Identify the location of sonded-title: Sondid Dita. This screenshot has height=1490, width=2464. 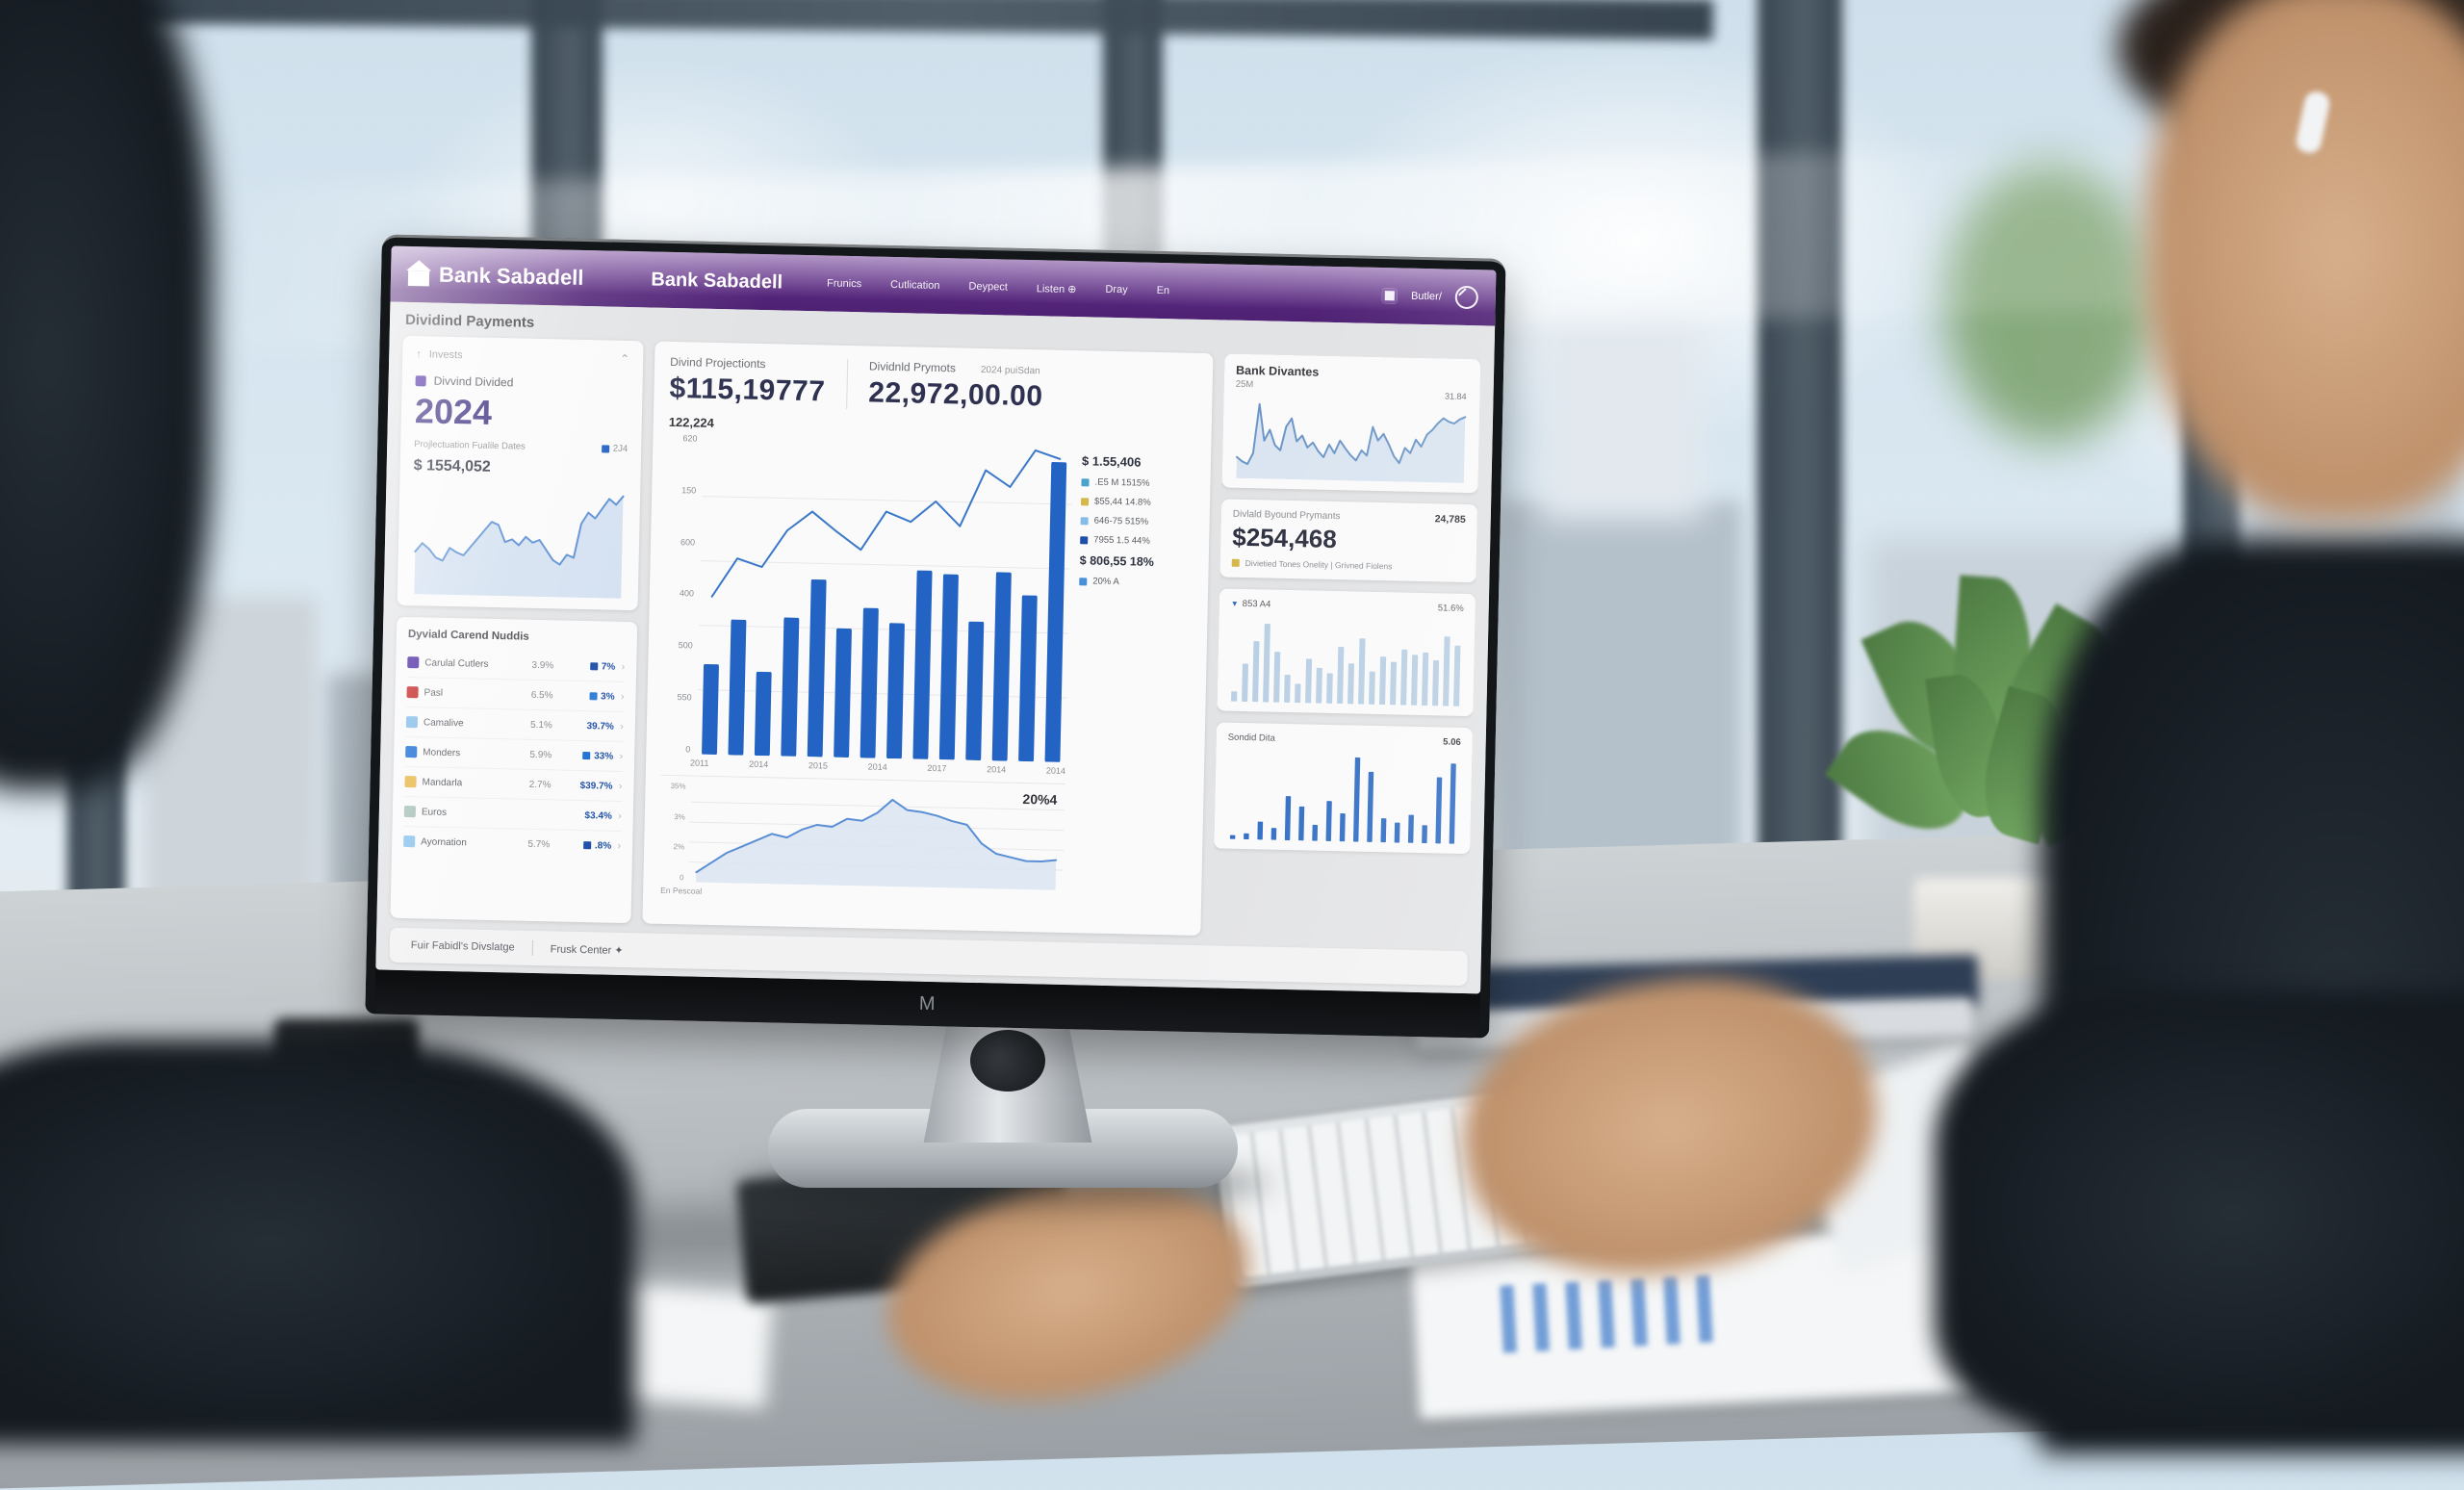
(1251, 738).